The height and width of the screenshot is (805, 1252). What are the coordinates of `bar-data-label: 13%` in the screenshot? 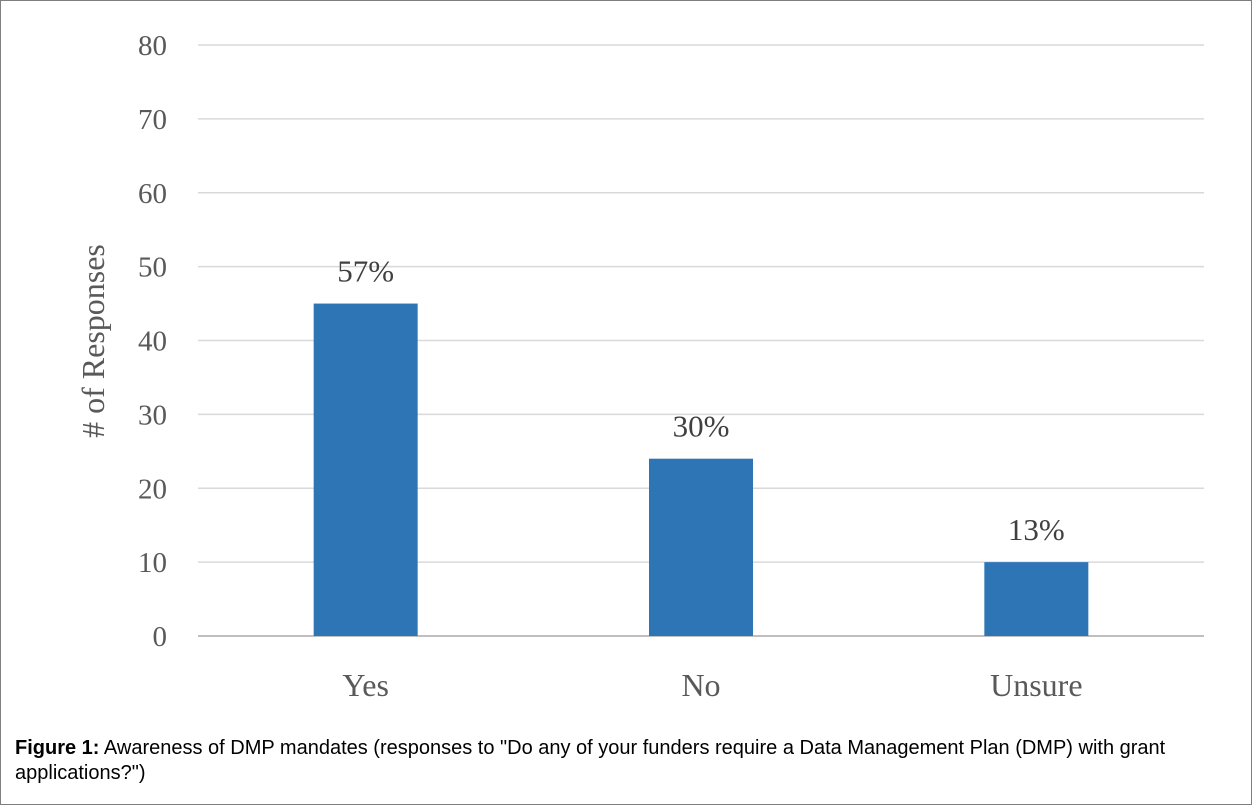 It's located at (1036, 529).